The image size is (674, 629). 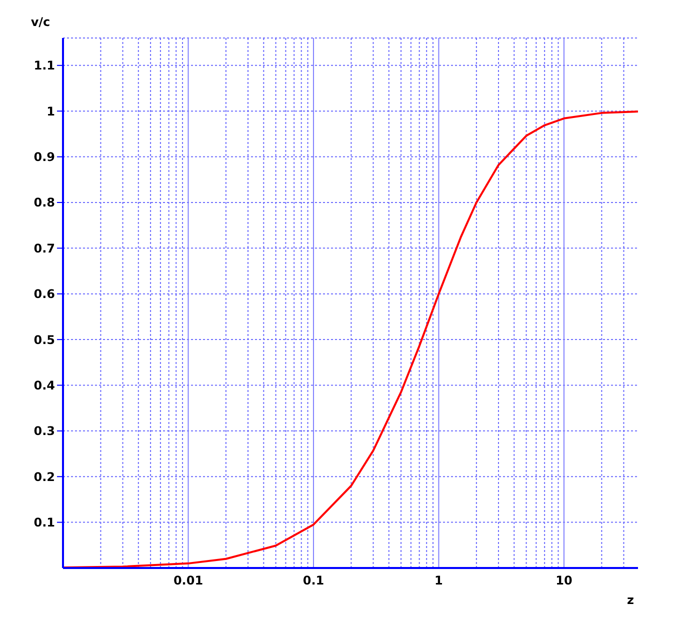 I want to click on y-tick-label: 0.1, so click(x=44, y=523).